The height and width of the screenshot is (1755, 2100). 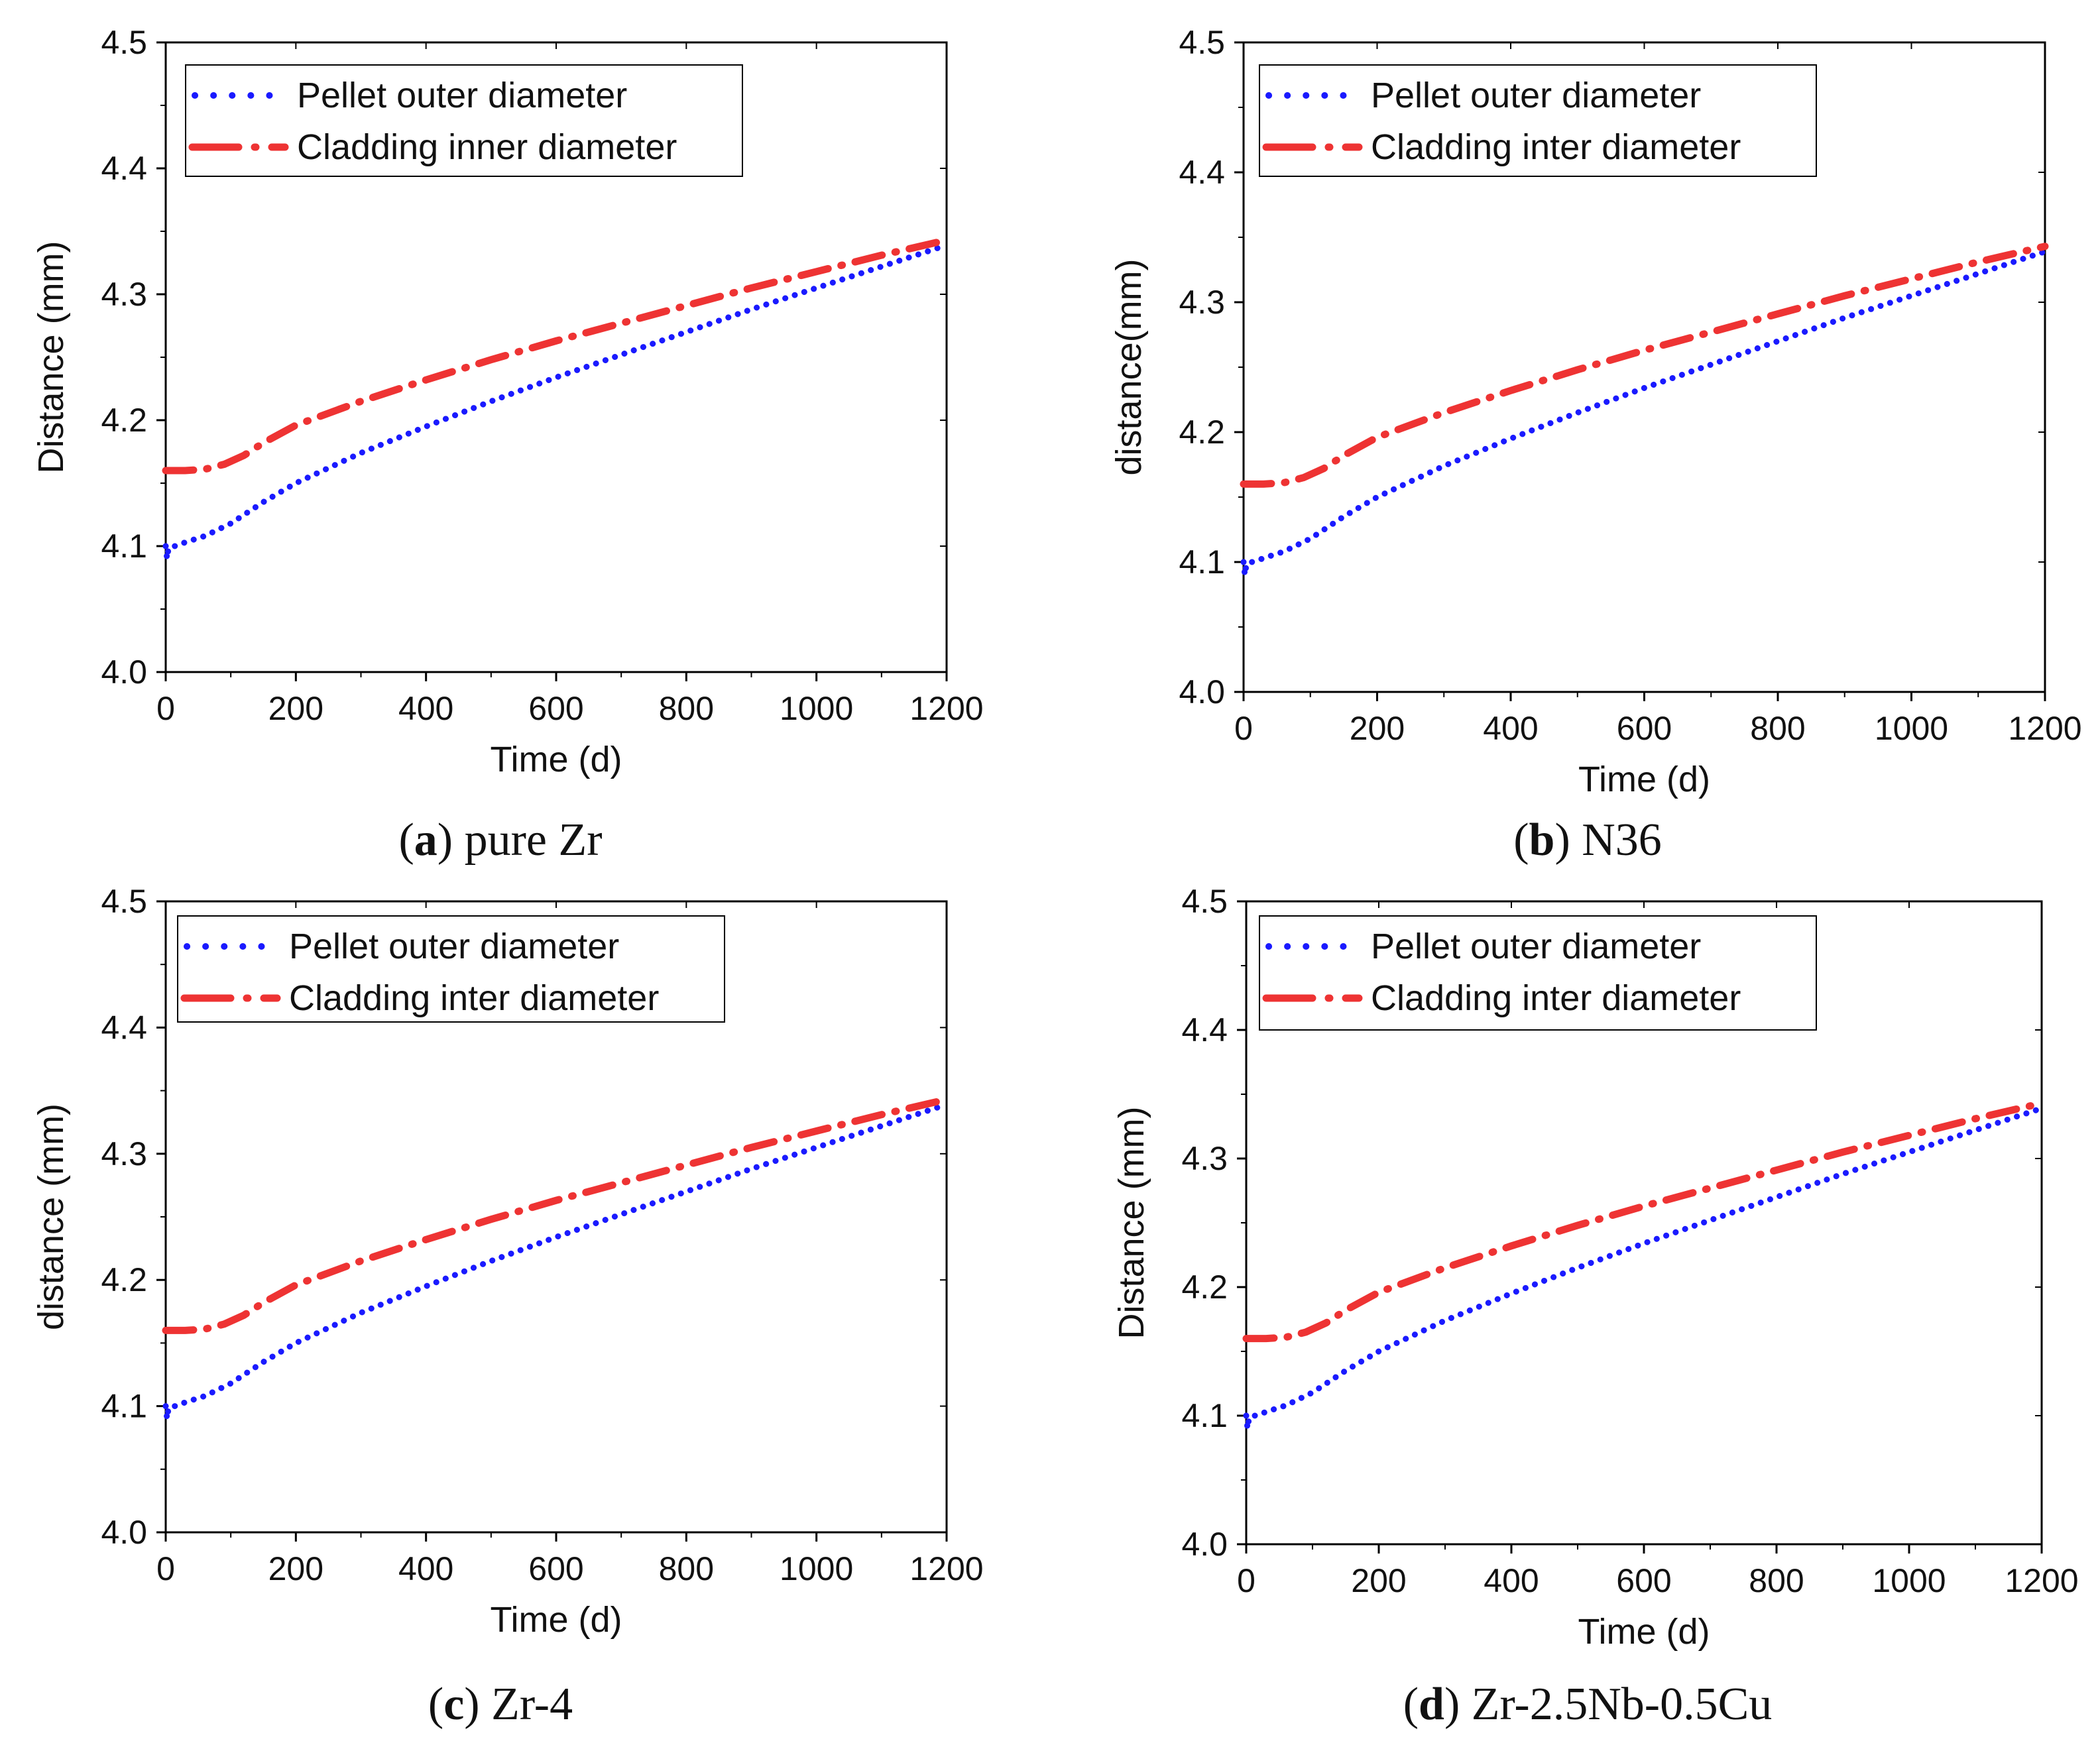 What do you see at coordinates (487, 147) in the screenshot?
I see `legend-label: Cladding inner diameter` at bounding box center [487, 147].